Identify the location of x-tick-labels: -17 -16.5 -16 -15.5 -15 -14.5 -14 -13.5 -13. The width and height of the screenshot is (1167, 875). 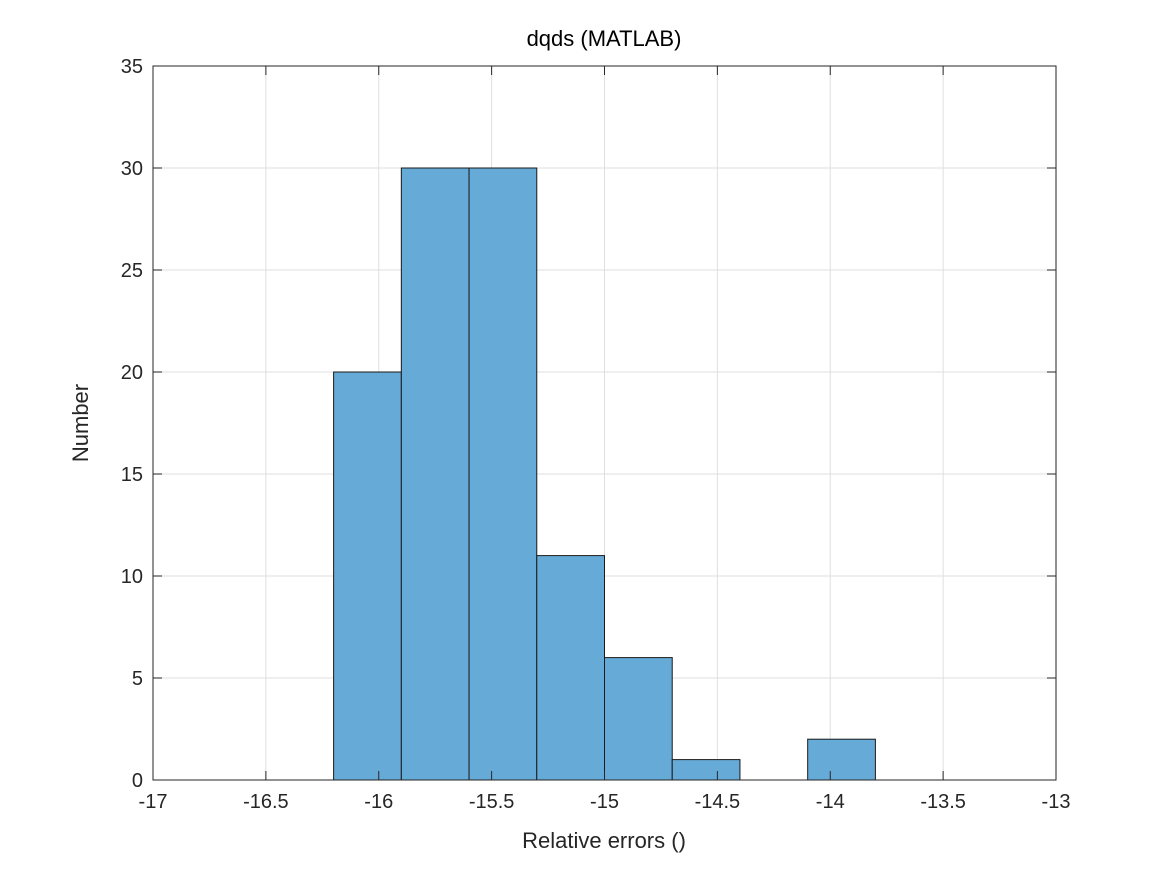
(605, 802).